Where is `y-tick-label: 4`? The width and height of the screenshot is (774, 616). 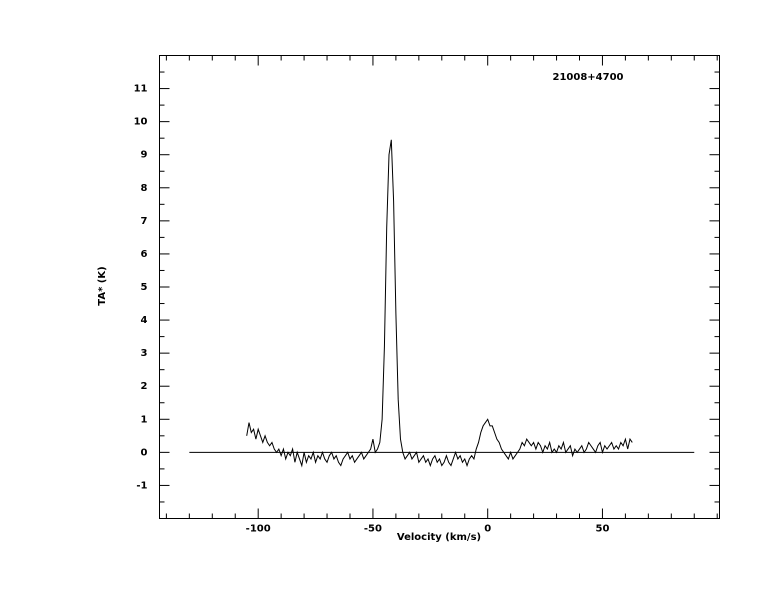
y-tick-label: 4 is located at coordinates (144, 320).